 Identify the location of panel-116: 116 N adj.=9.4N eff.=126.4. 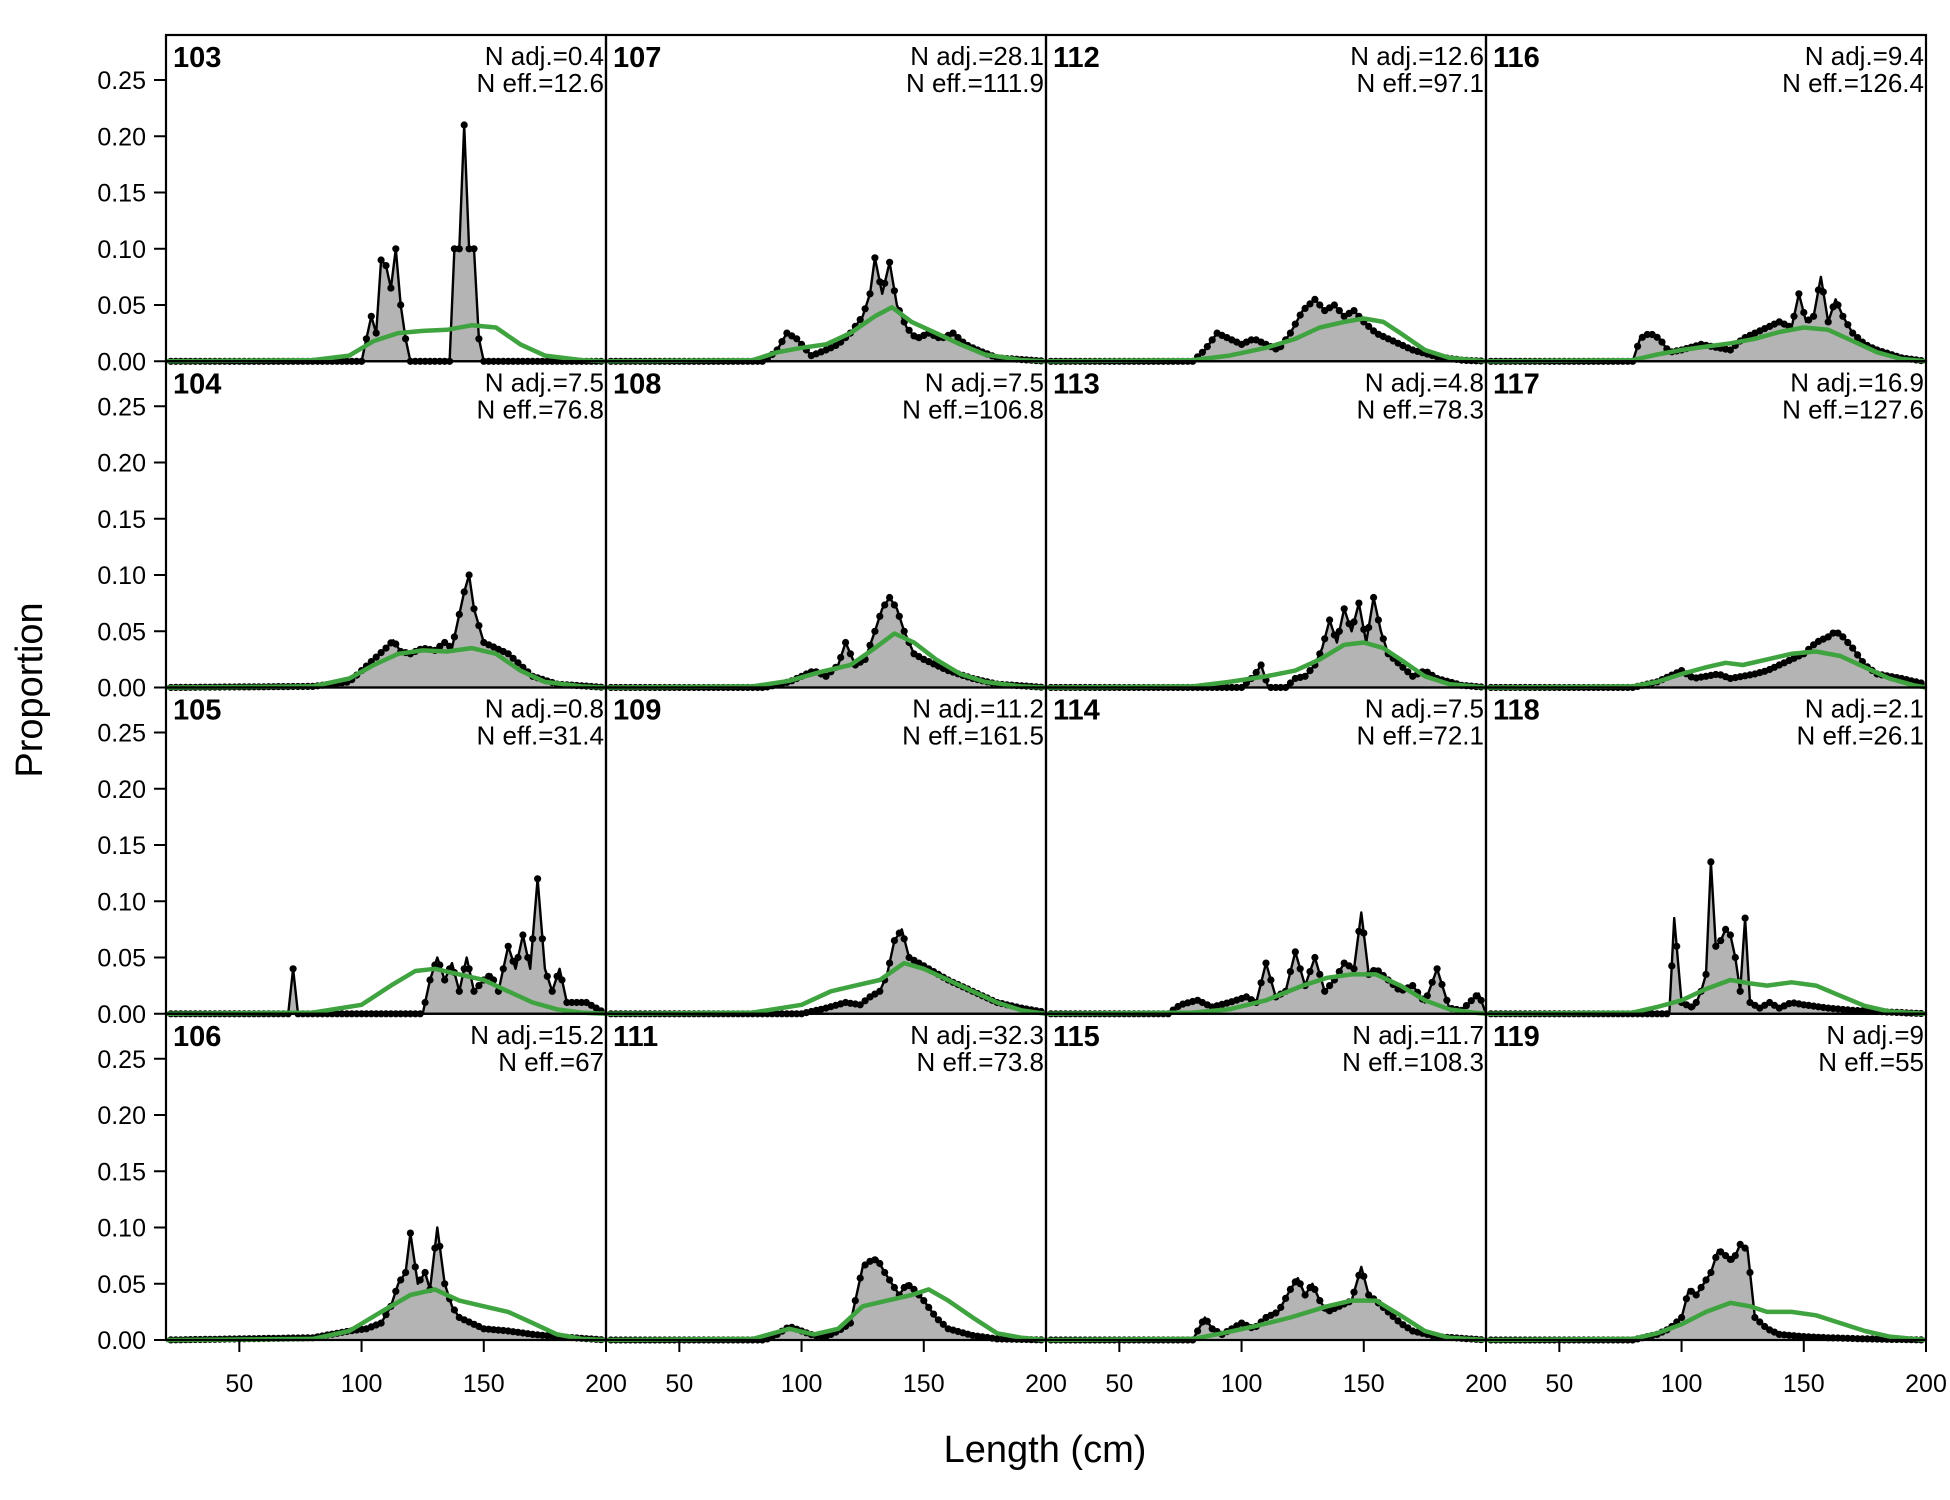
(1706, 199).